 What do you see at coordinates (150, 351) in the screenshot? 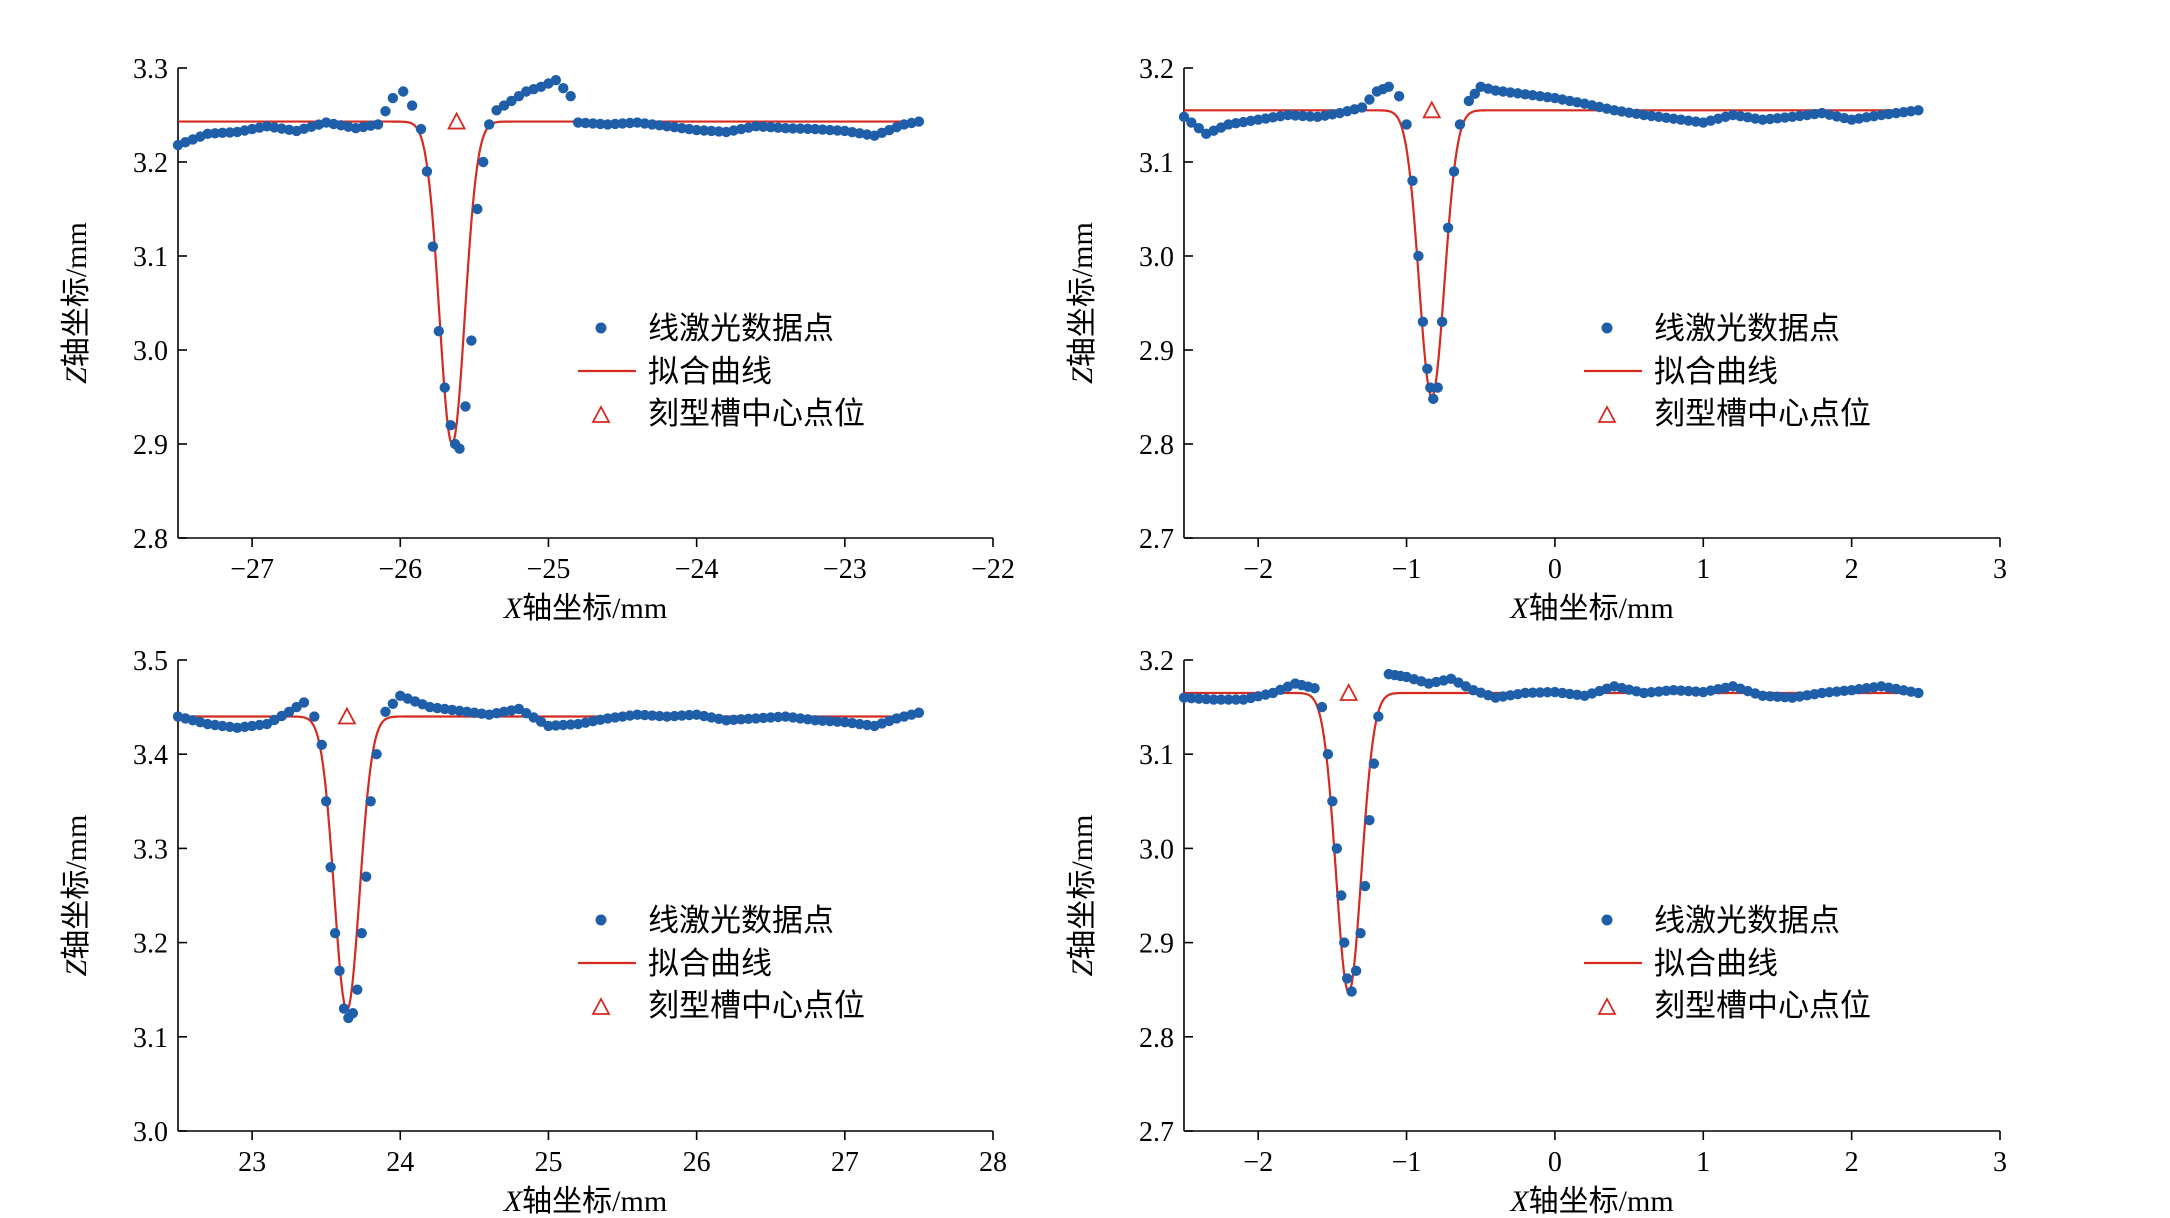
I see `y-tick-label: 3.0` at bounding box center [150, 351].